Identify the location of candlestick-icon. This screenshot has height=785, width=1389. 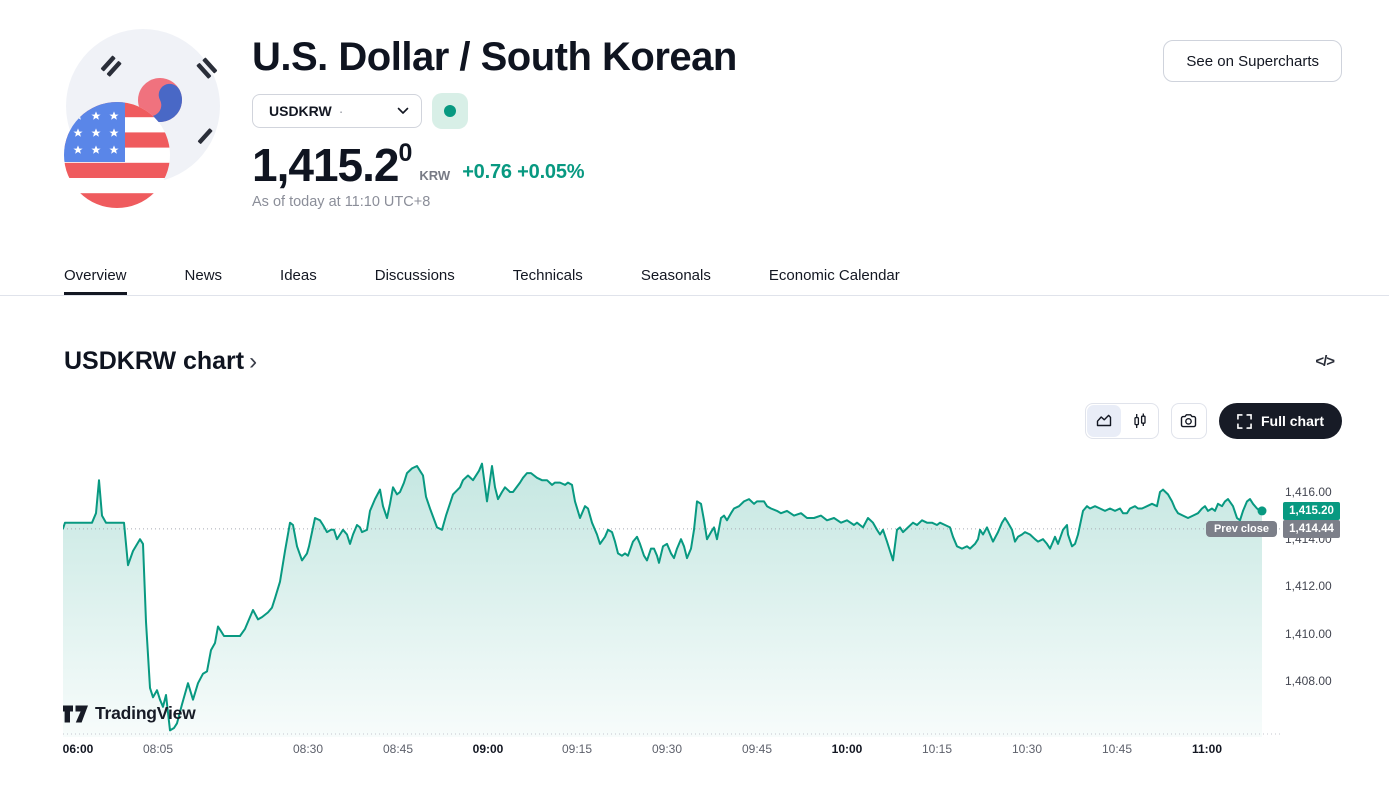
(1140, 420).